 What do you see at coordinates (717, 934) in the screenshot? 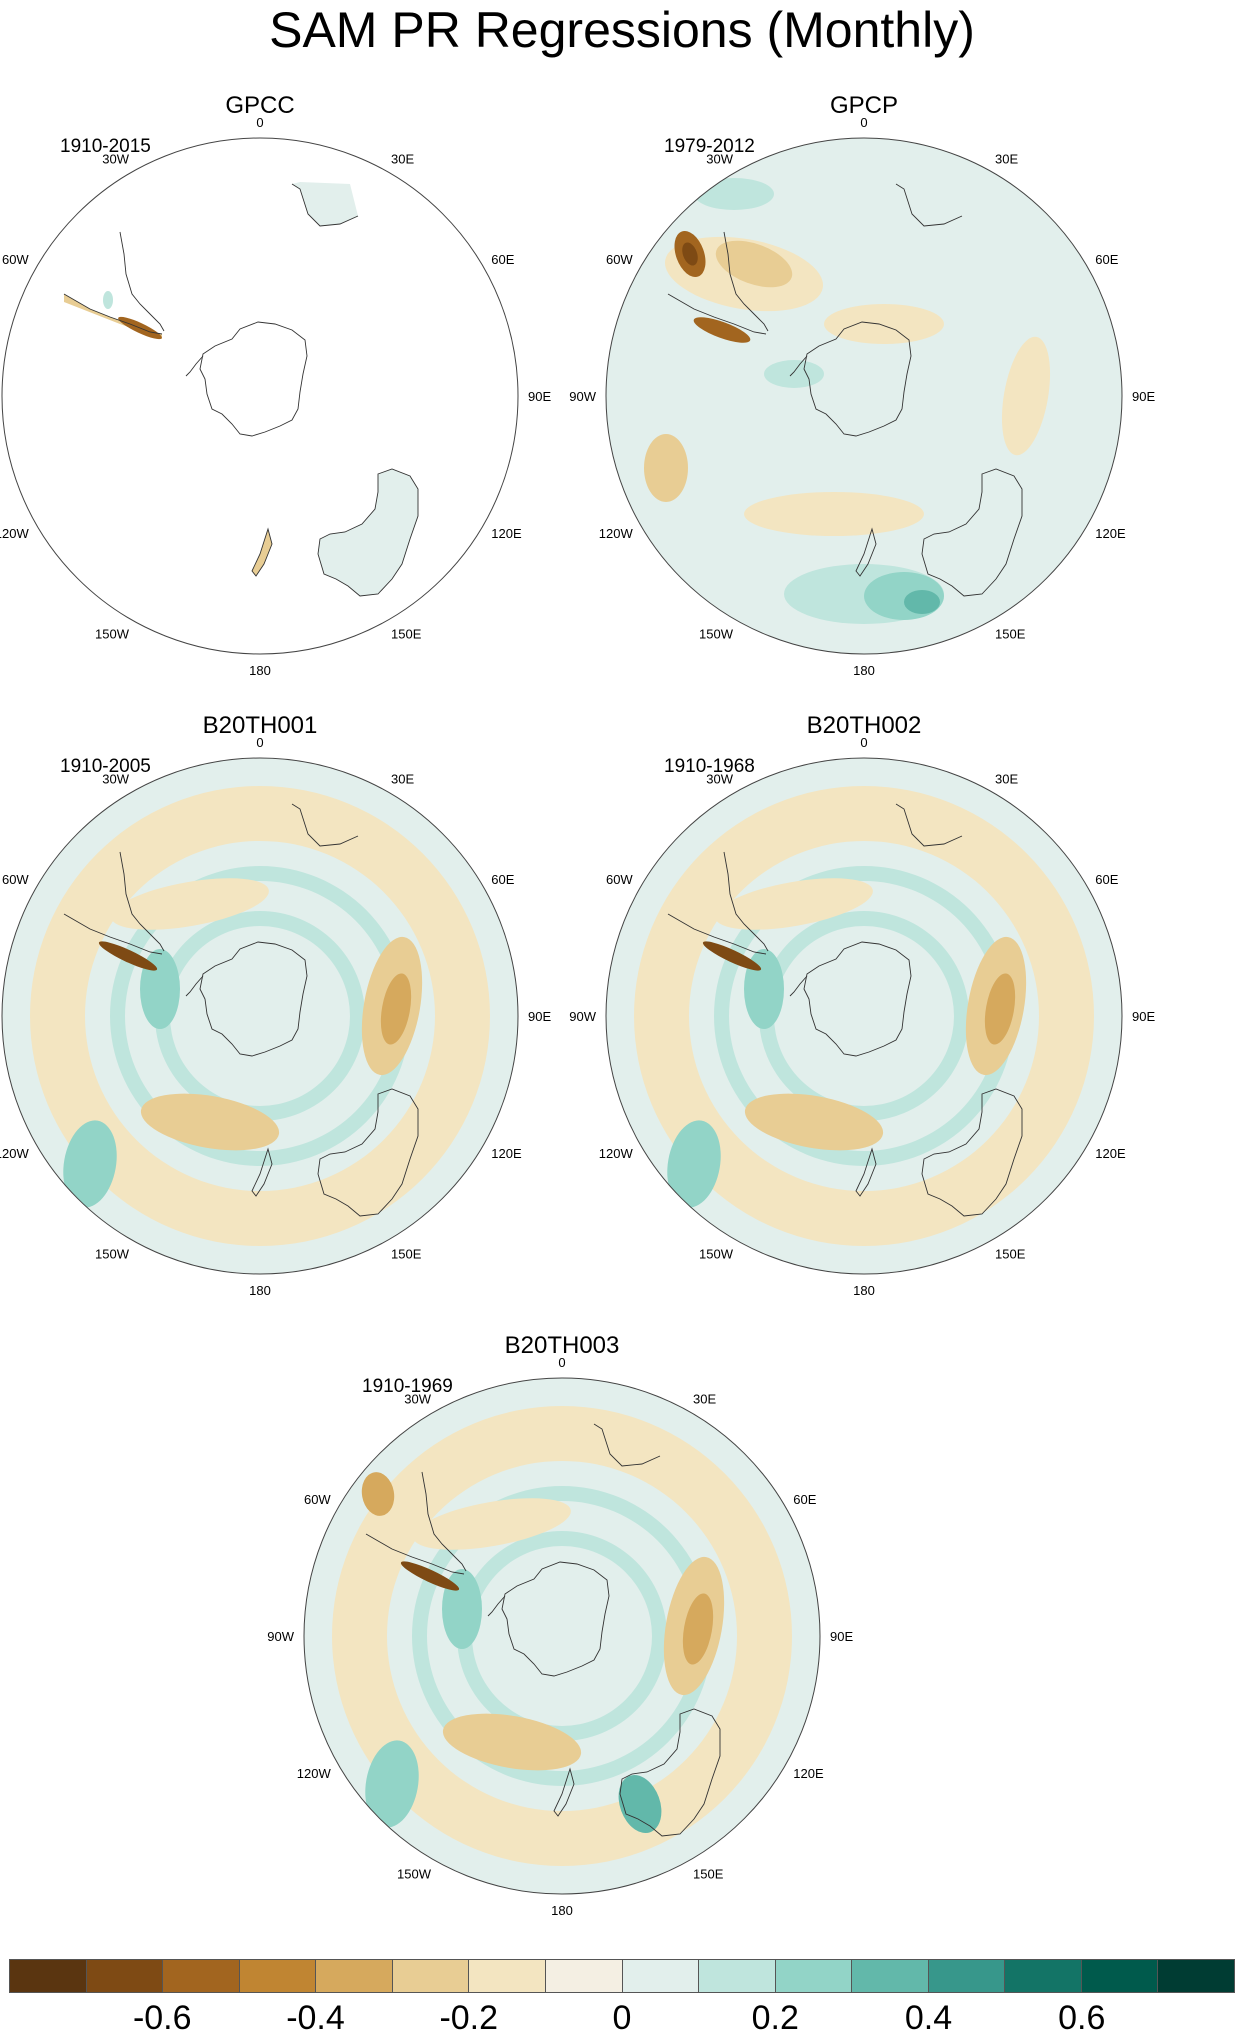
I see `coastline-south-america-west` at bounding box center [717, 934].